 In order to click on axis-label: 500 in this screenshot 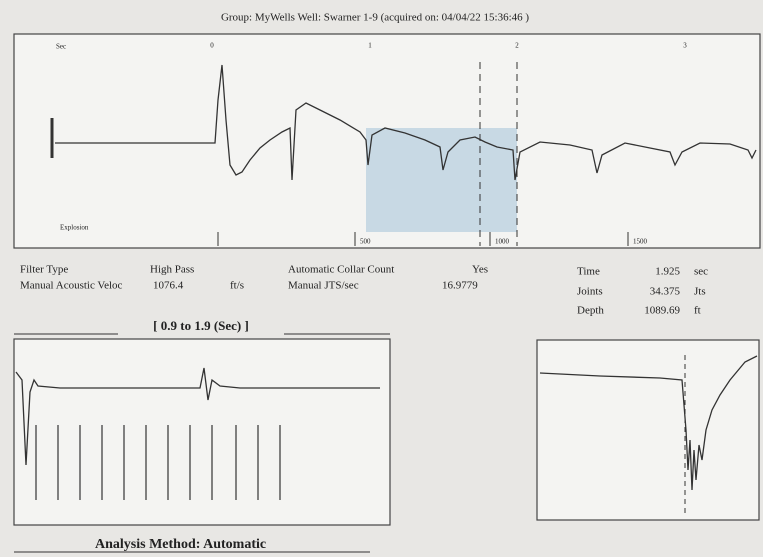, I will do `click(365, 242)`.